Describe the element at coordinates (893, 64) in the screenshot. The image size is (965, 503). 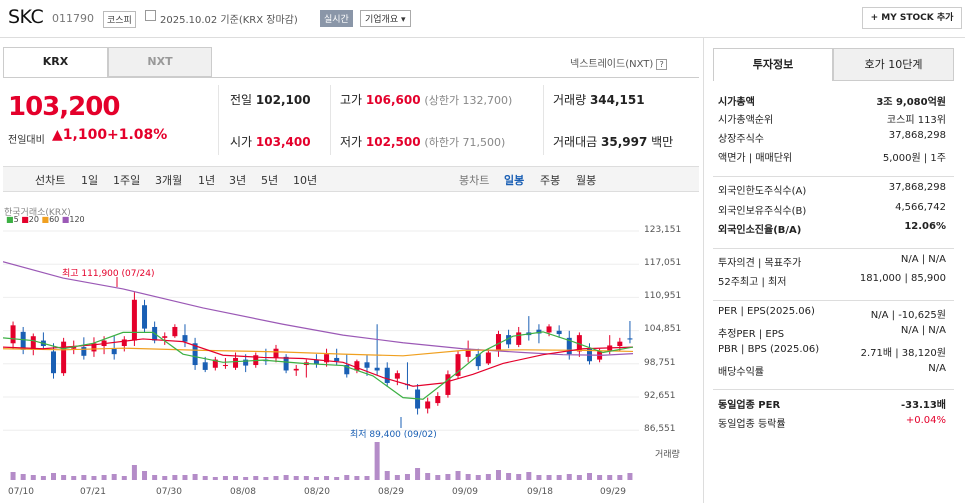
I see `tab-quote-10: 호가 10단계` at that location.